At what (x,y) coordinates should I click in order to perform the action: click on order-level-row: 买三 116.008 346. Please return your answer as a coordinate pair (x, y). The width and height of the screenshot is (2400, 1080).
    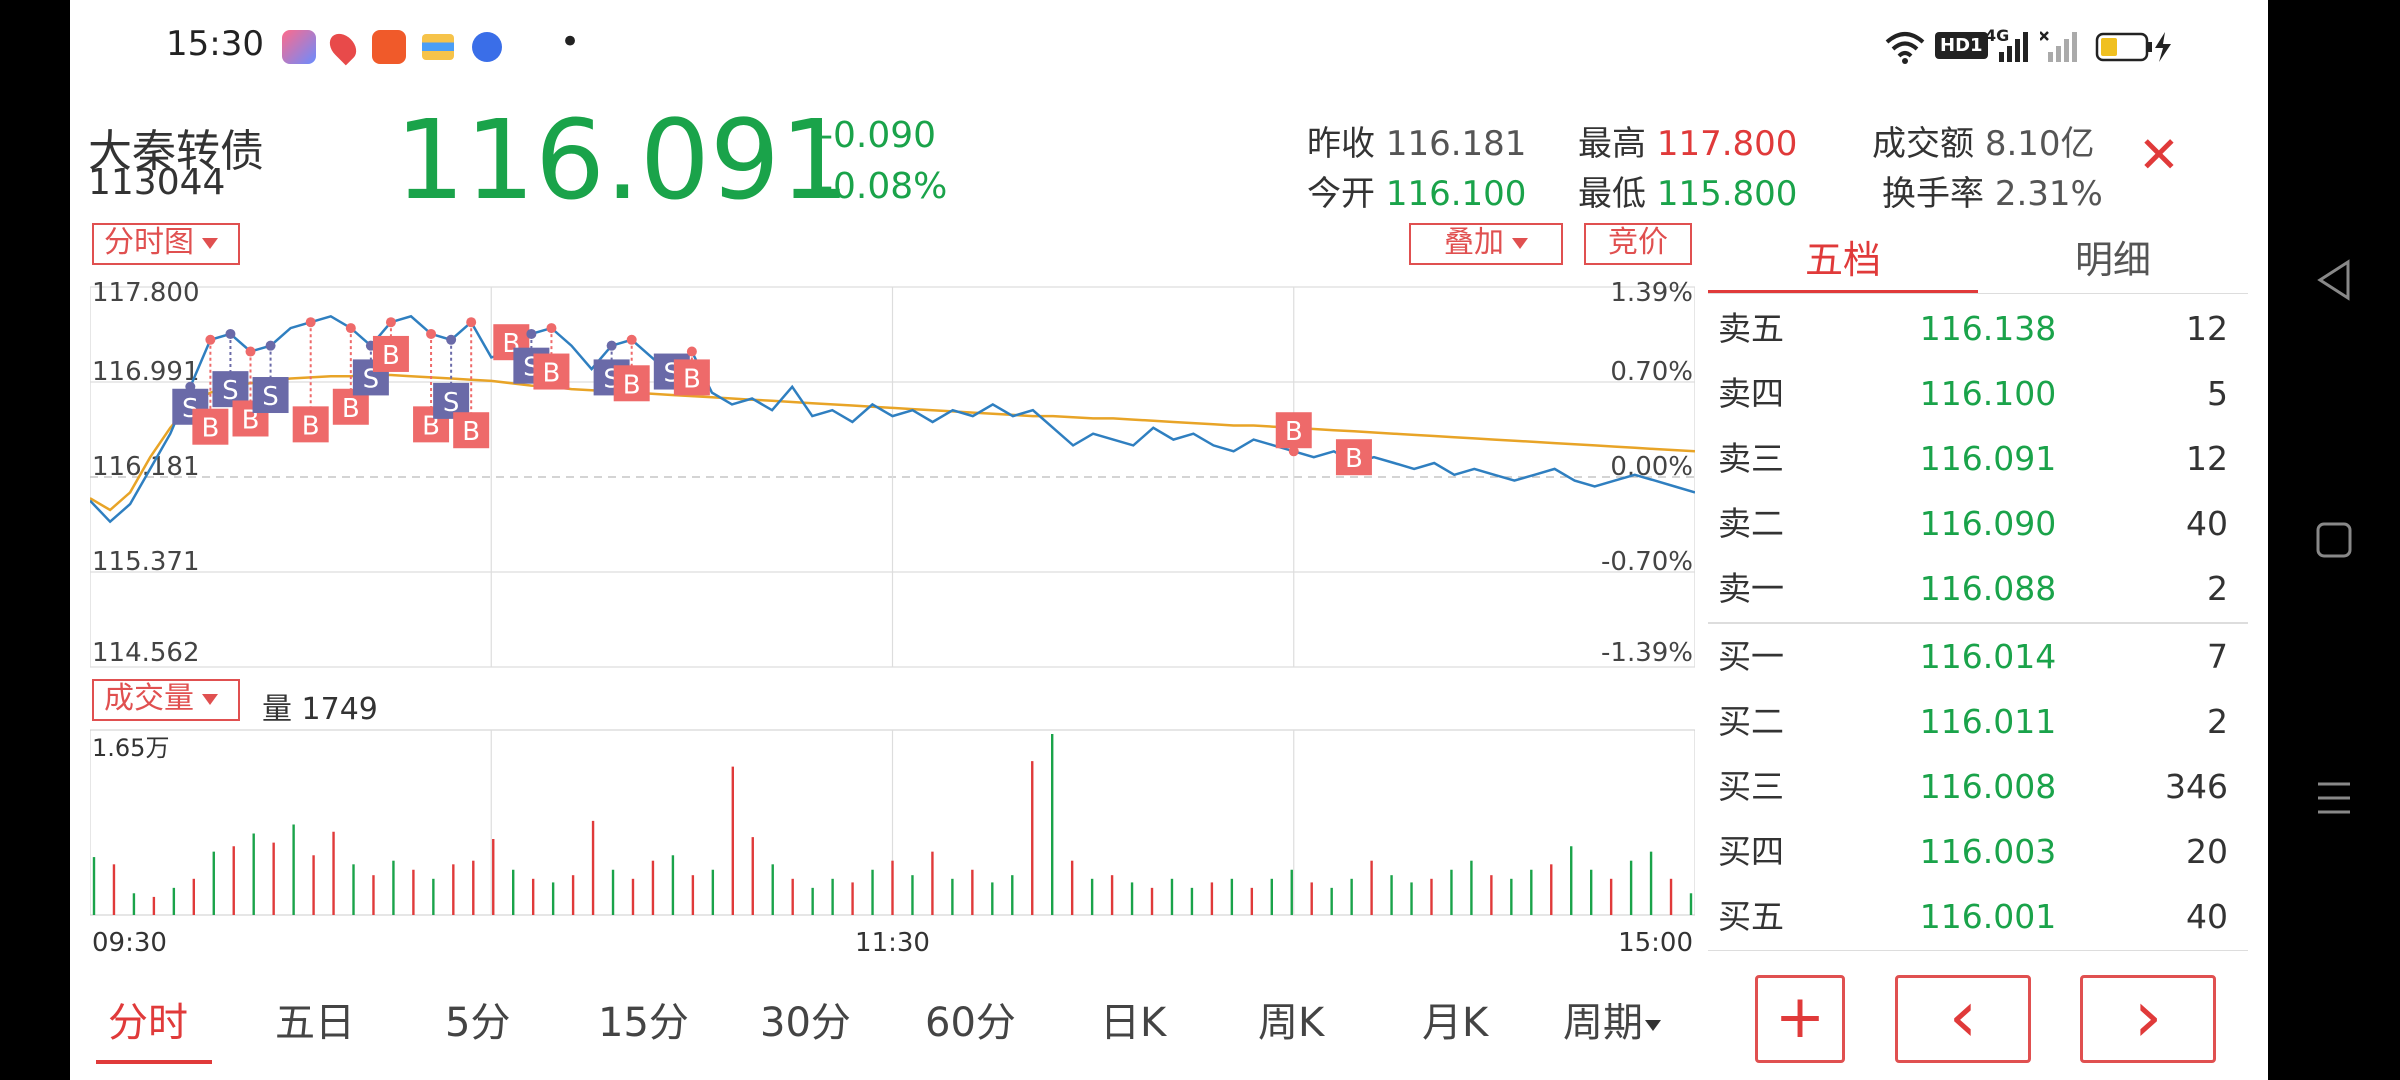
    Looking at the image, I should click on (1978, 786).